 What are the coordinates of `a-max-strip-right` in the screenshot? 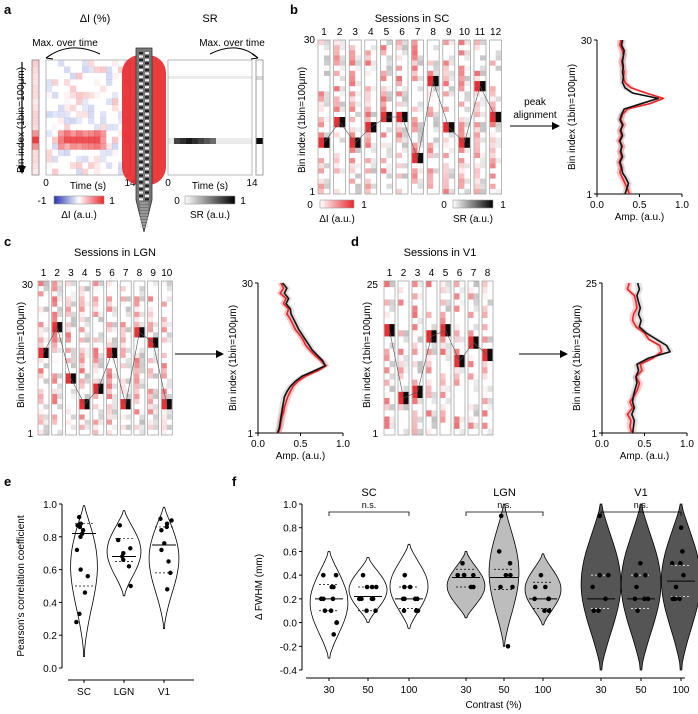 It's located at (259, 110).